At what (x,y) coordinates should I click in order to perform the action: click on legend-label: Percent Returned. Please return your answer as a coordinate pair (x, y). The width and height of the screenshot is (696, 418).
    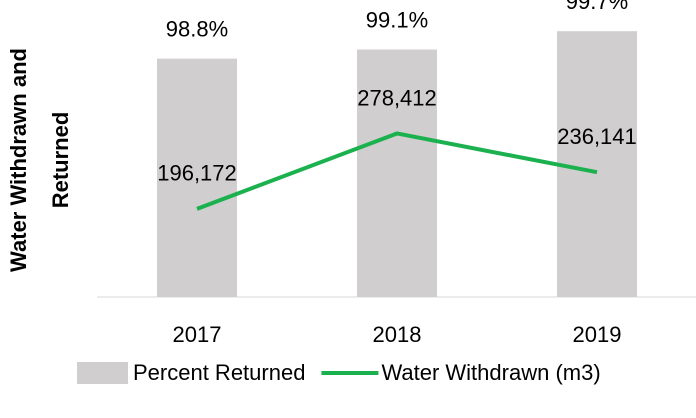
    Looking at the image, I should click on (219, 372).